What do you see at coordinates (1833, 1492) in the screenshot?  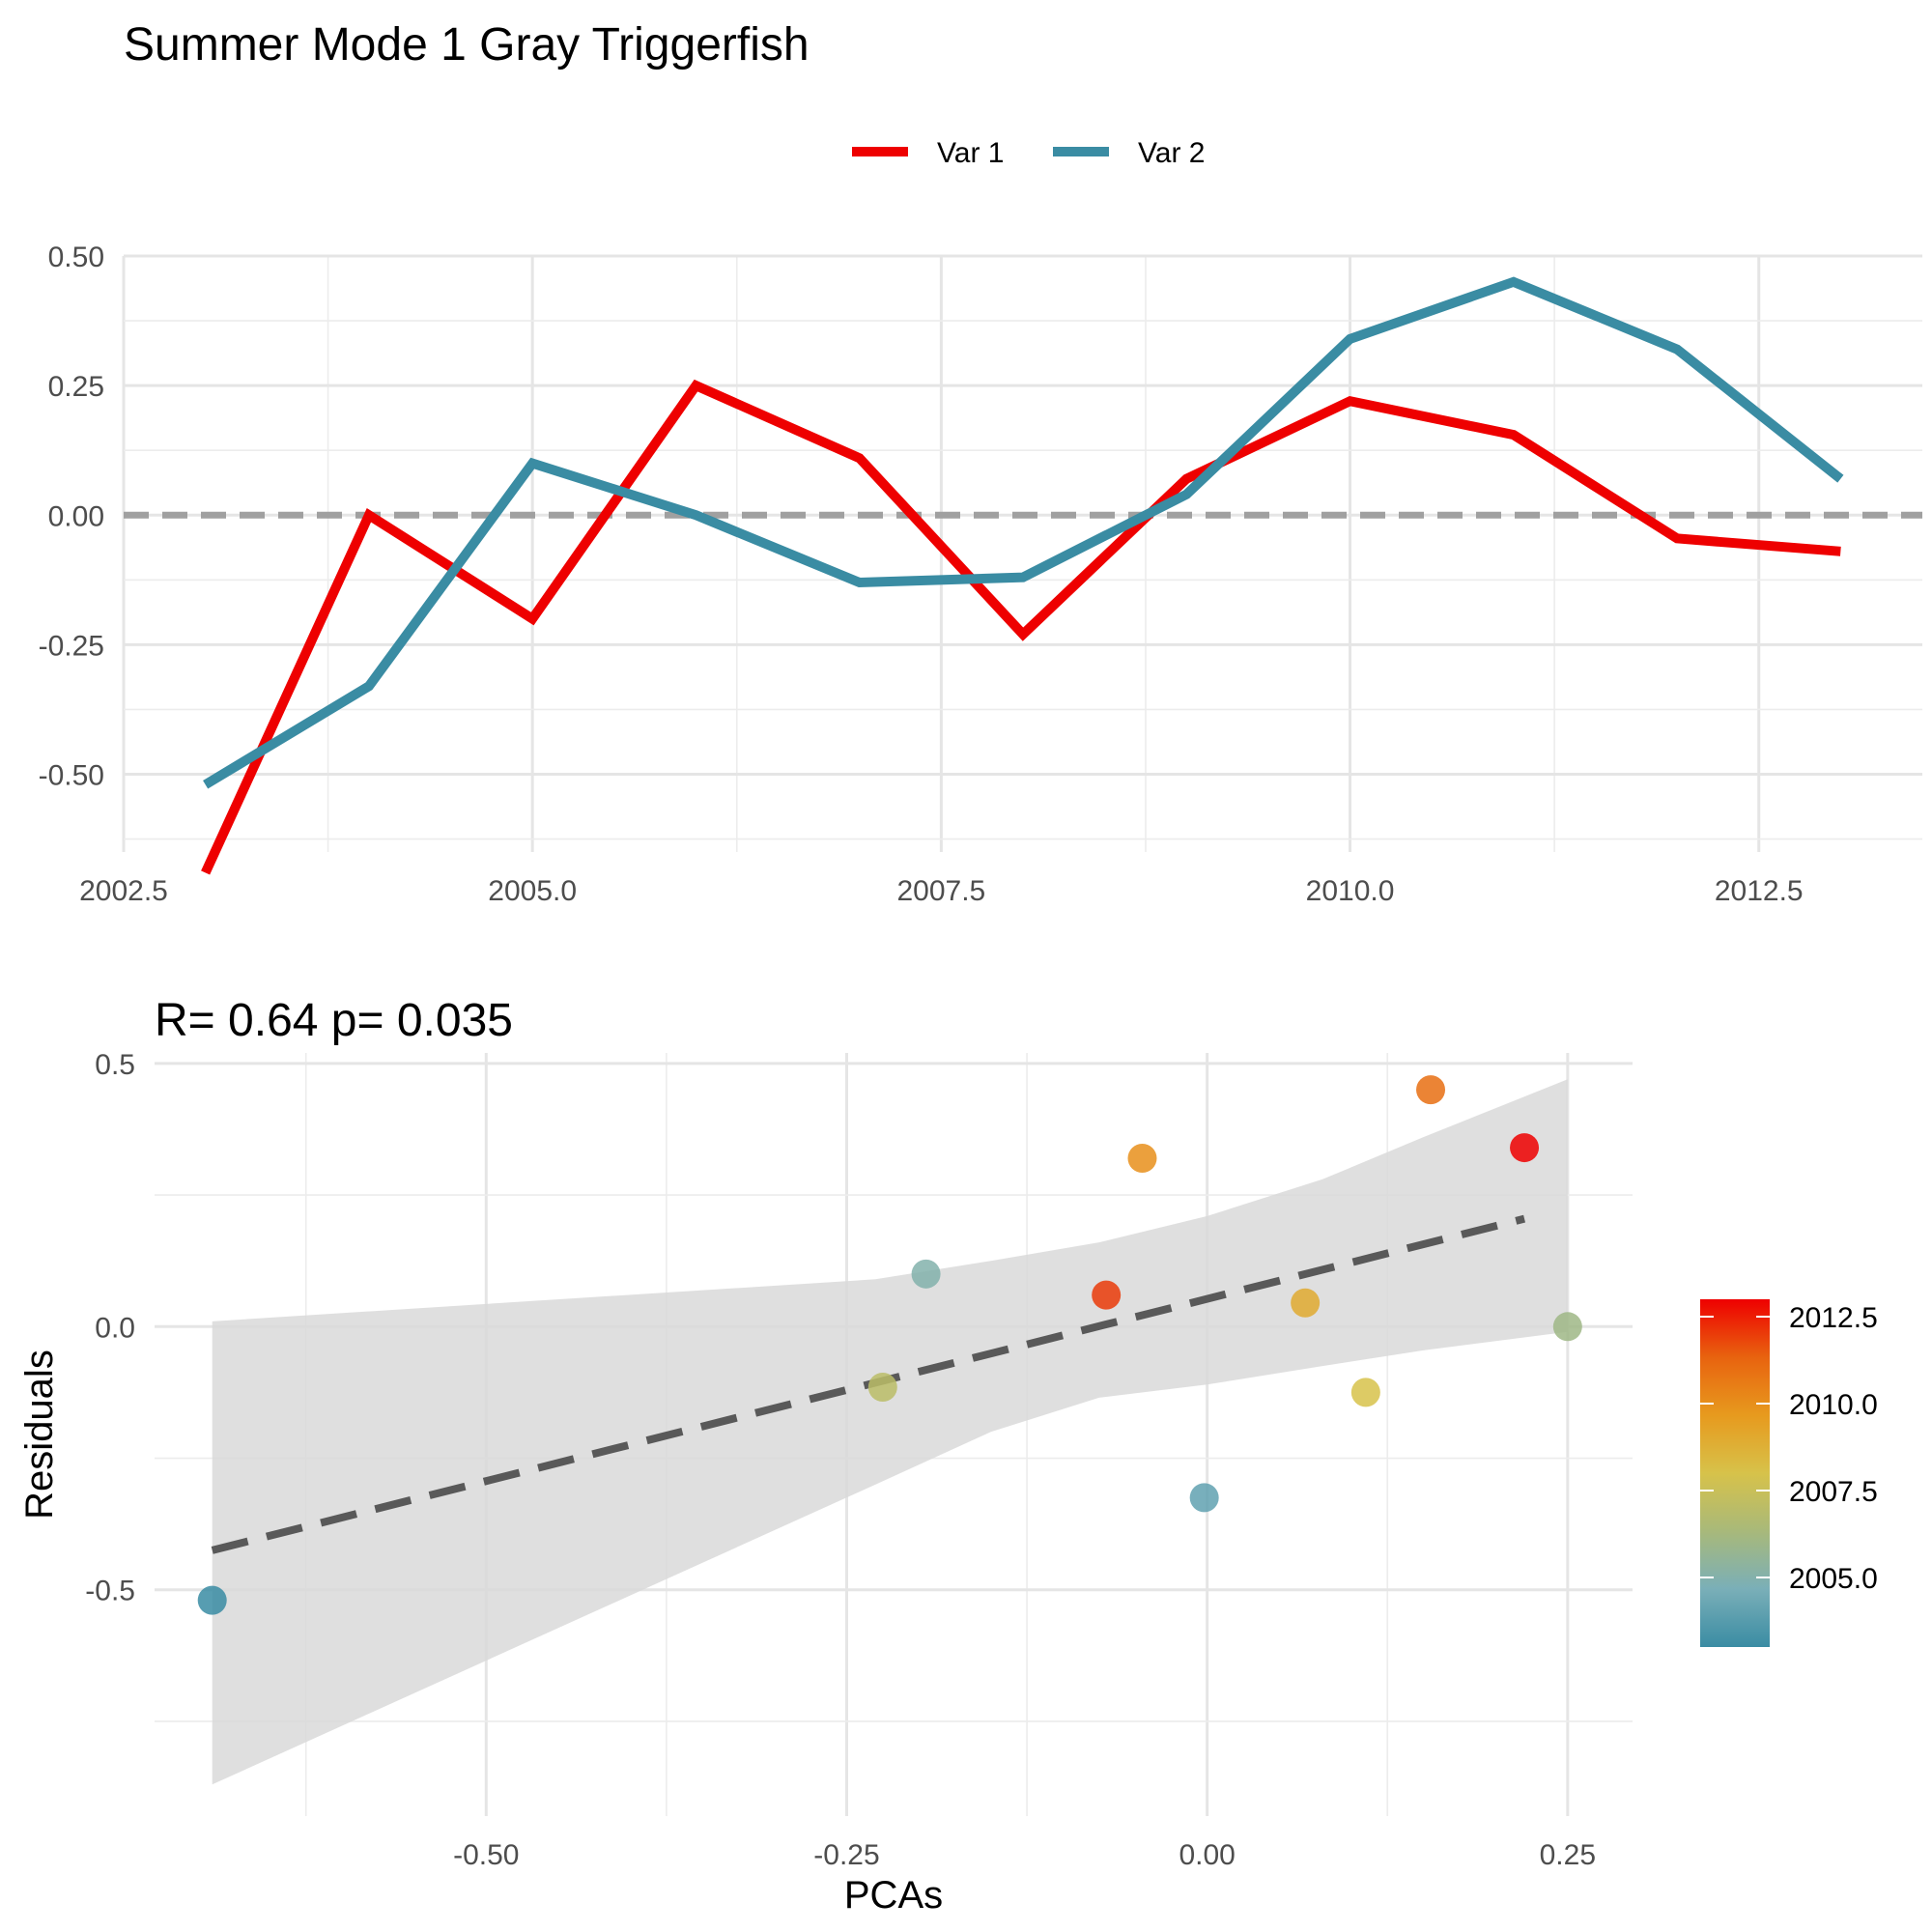 I see `colorbar-tick-label: 2007.5` at bounding box center [1833, 1492].